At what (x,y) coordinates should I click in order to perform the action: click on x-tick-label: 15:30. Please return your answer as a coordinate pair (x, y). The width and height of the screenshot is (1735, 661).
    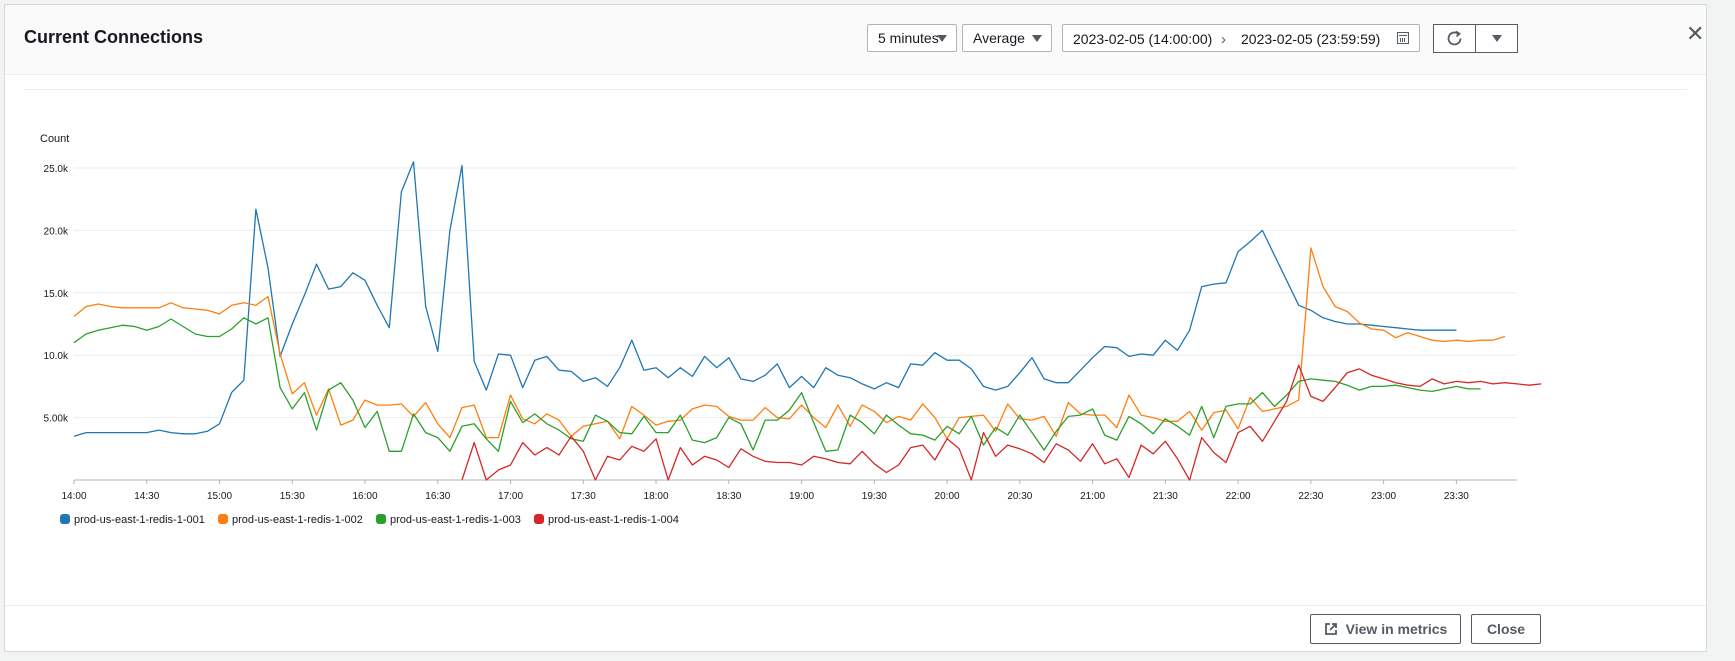
    Looking at the image, I should click on (292, 496).